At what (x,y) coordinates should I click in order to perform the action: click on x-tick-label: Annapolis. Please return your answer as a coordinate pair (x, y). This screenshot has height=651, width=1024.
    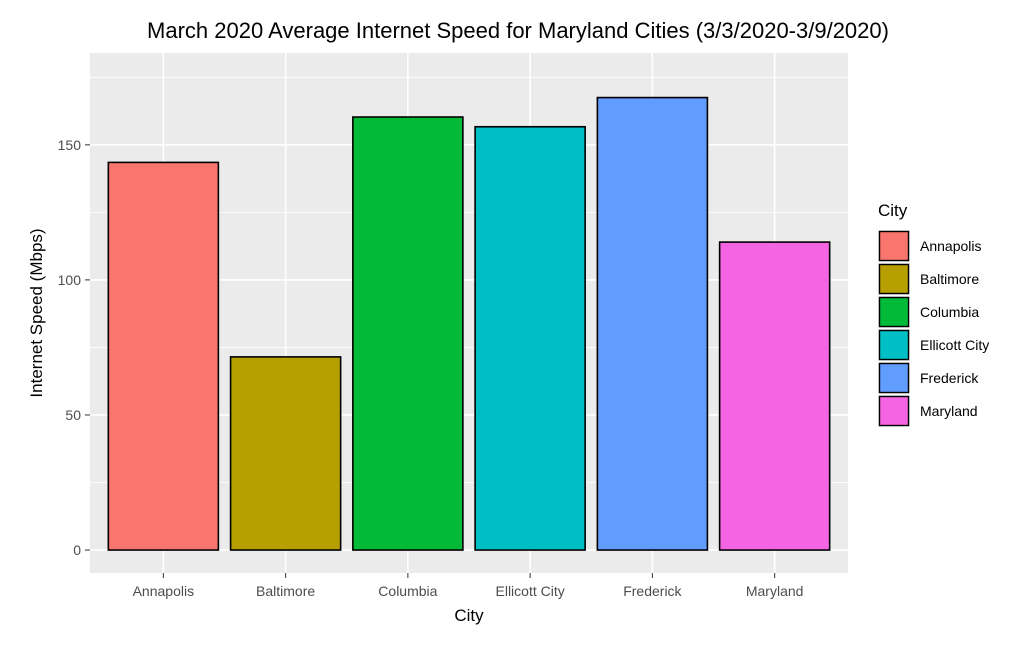
    Looking at the image, I should click on (164, 591).